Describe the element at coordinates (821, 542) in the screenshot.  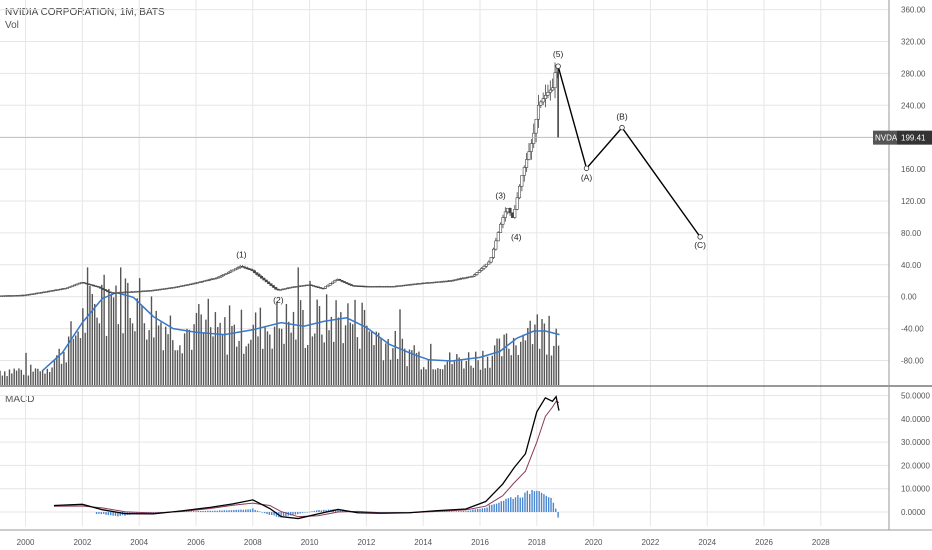
I see `x-tick-label: 2028` at that location.